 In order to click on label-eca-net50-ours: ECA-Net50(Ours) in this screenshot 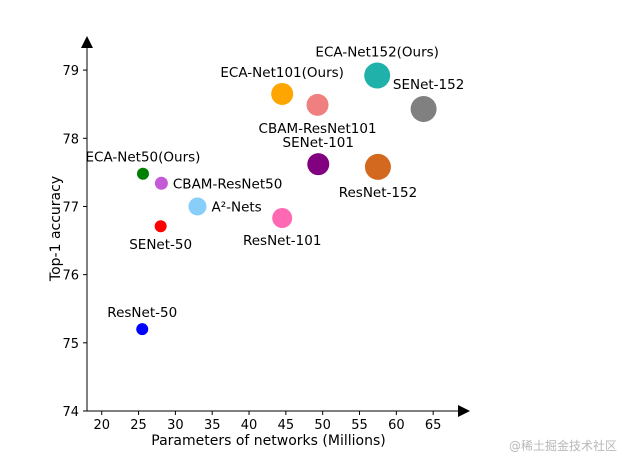, I will do `click(143, 158)`.